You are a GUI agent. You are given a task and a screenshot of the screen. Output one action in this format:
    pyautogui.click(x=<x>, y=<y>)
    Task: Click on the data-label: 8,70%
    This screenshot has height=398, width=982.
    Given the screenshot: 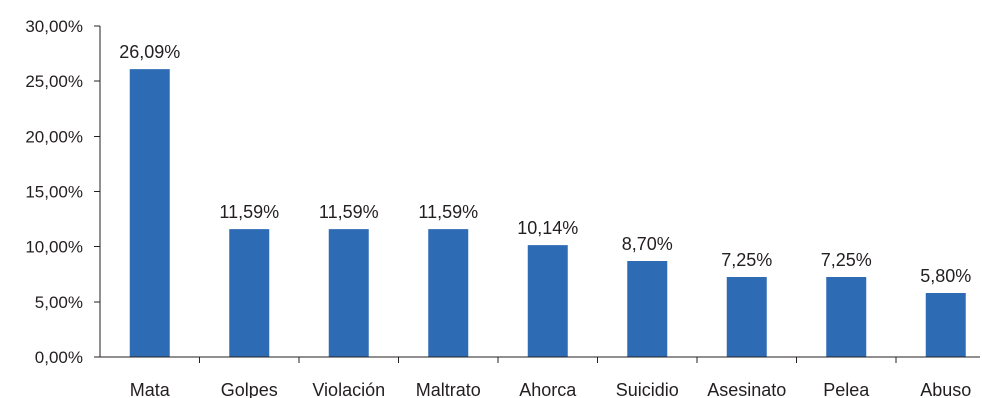 What is the action you would take?
    pyautogui.click(x=647, y=244)
    